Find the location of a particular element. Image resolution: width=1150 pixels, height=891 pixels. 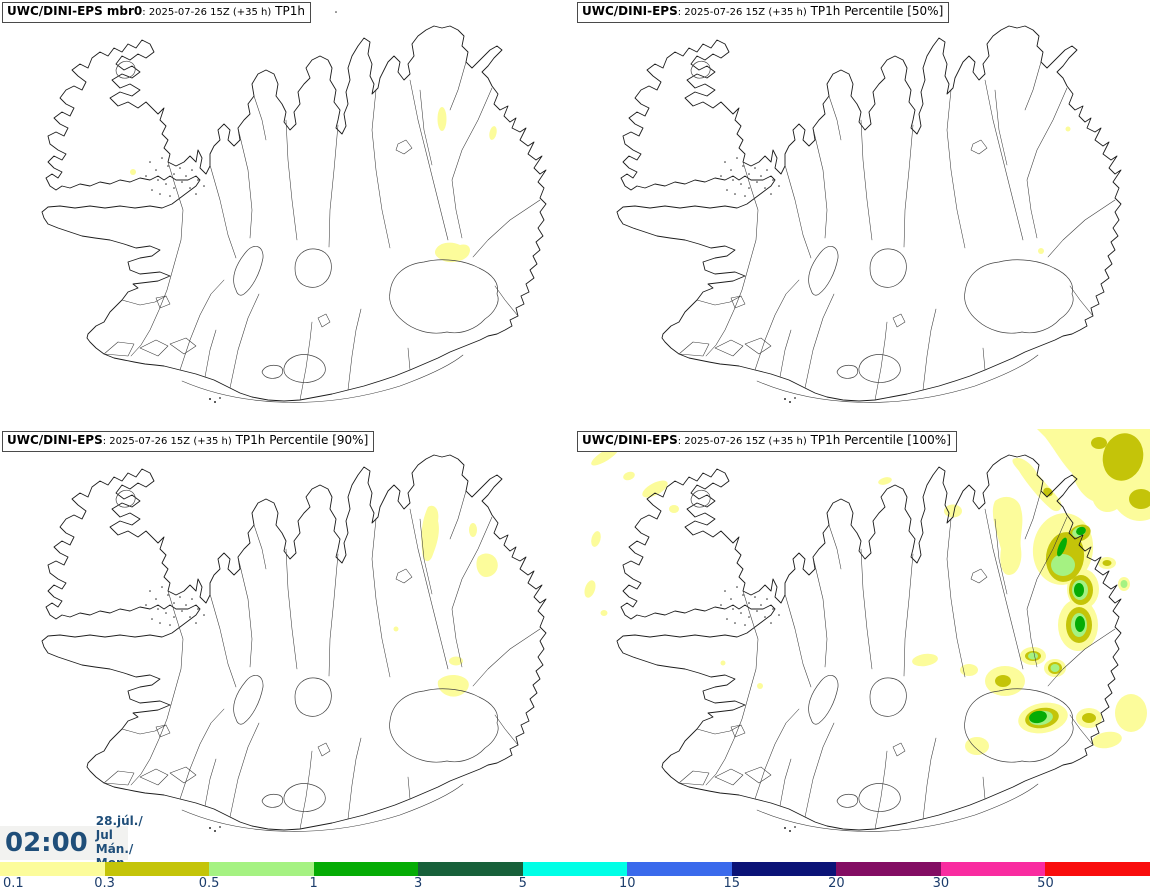

colorbar-segment-0.3 is located at coordinates (157, 869).